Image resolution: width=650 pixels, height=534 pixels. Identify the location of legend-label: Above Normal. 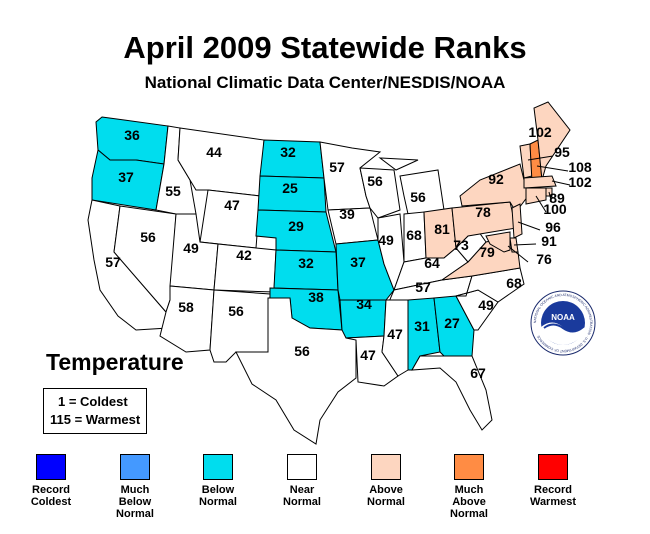
(386, 496).